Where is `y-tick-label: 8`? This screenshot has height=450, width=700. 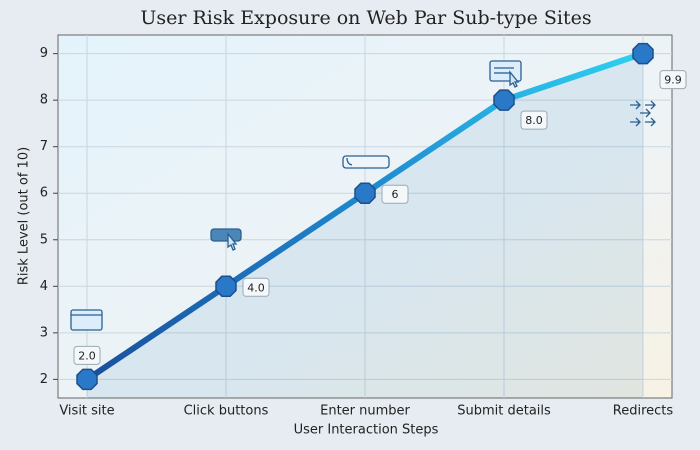 y-tick-label: 8 is located at coordinates (44, 100).